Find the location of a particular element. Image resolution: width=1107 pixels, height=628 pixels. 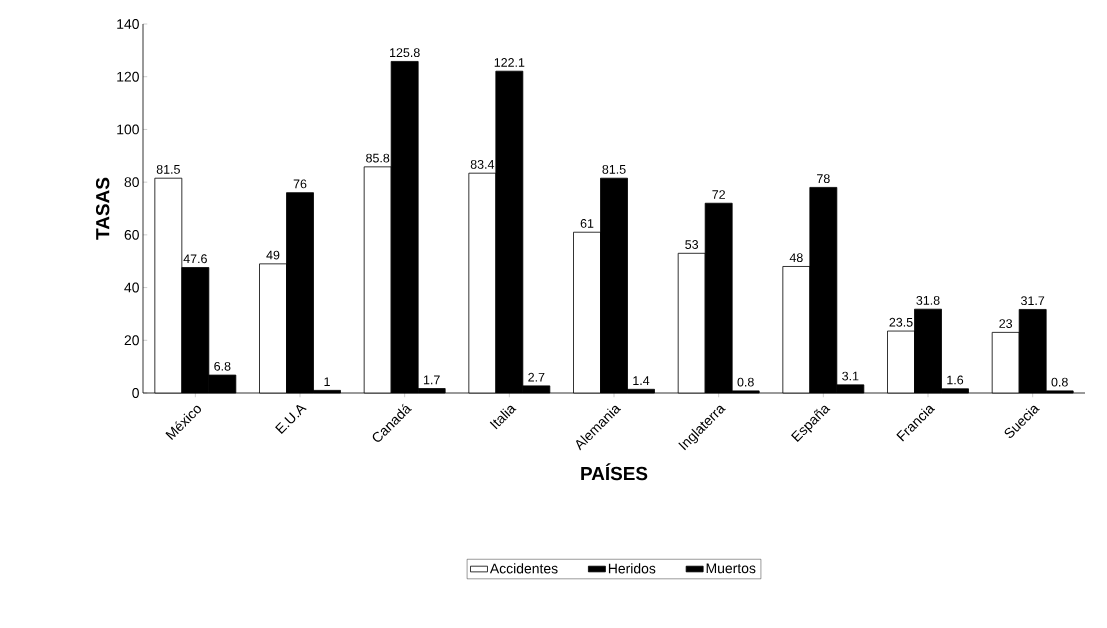

y-tick-label: 40 is located at coordinates (131, 287).